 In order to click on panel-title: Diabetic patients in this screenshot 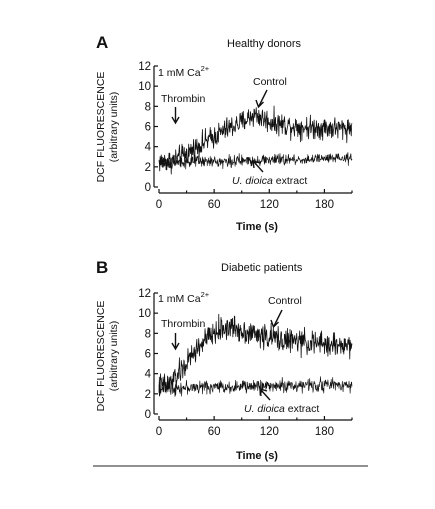, I will do `click(262, 268)`.